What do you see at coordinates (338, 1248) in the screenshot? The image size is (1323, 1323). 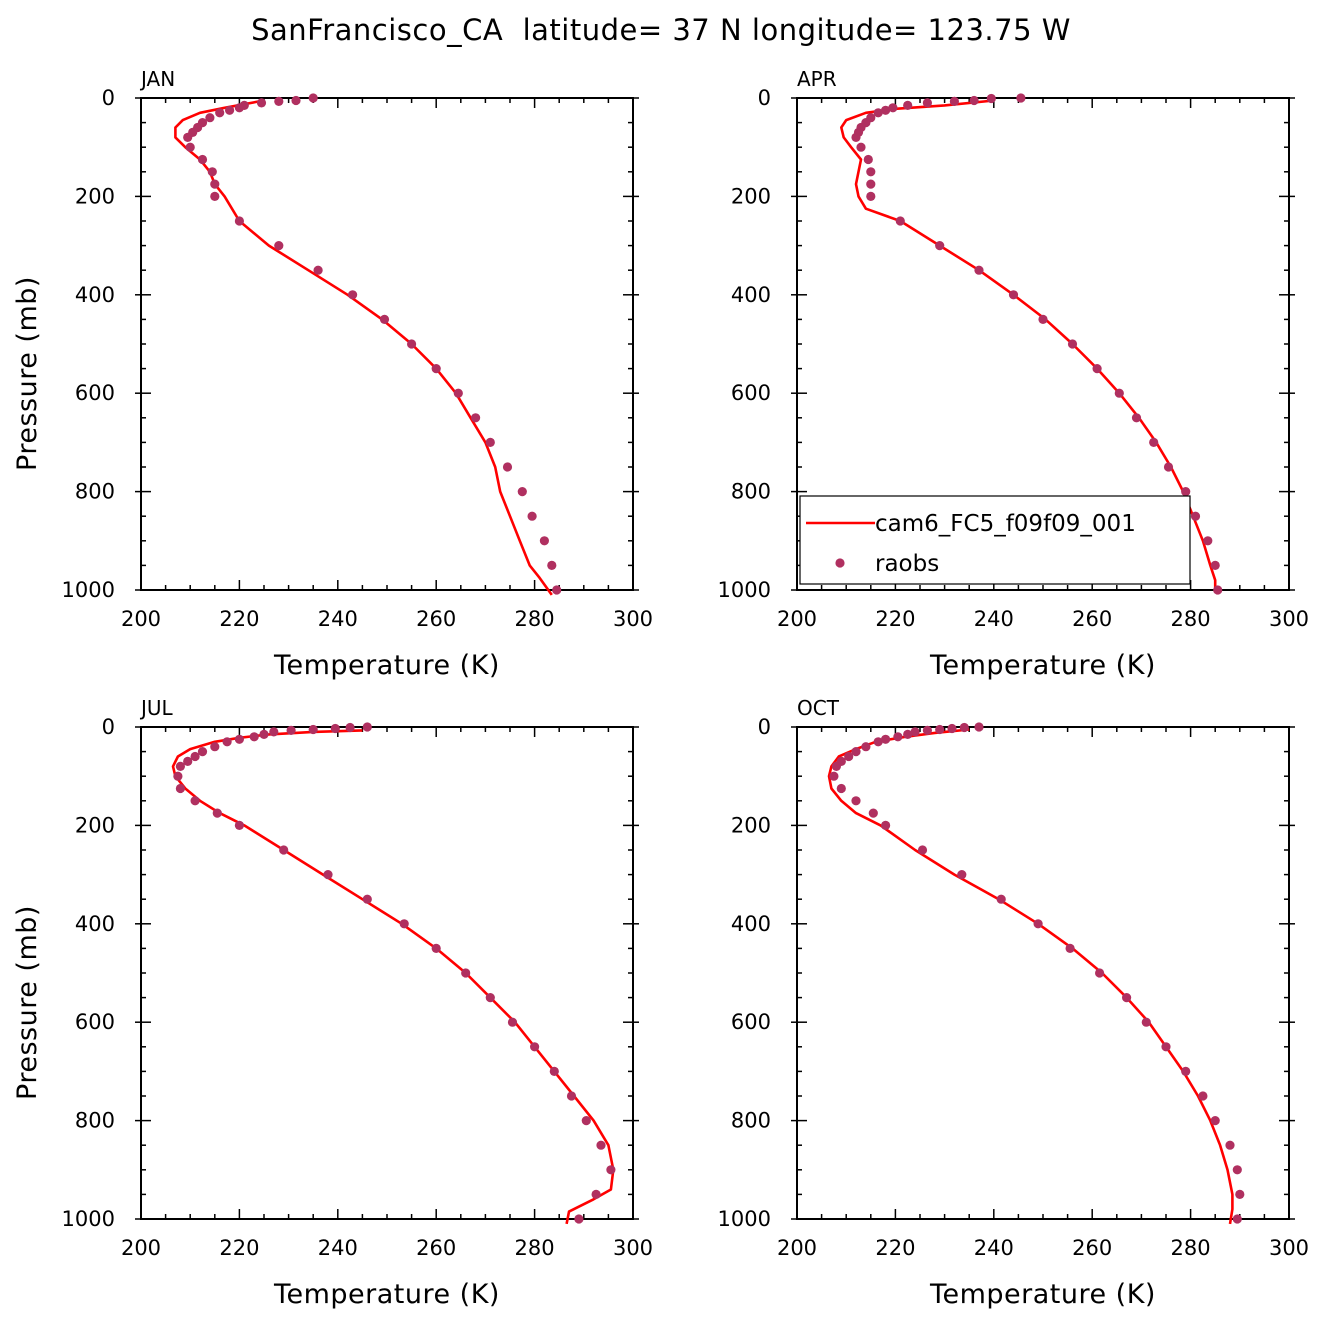 I see `x-tick-label: 240` at bounding box center [338, 1248].